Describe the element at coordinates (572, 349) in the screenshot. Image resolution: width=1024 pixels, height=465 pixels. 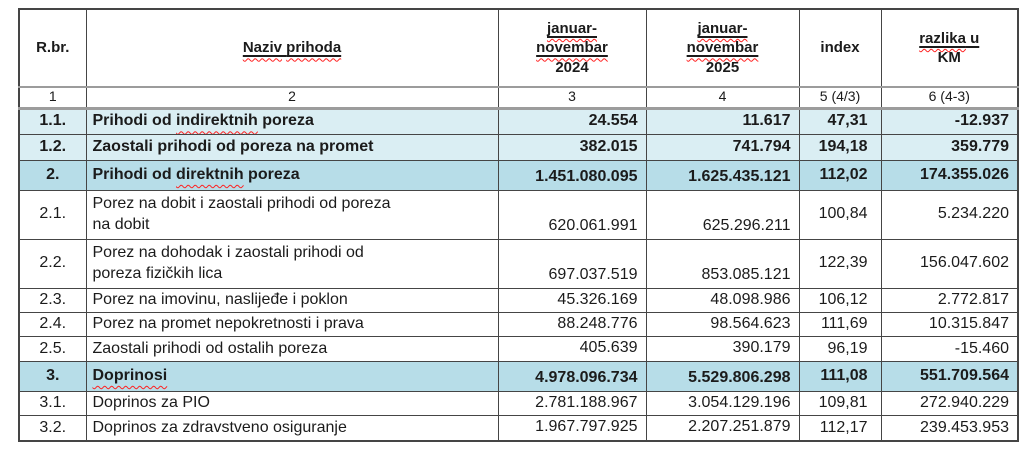
I see `cell-amount-2024: 405.639` at that location.